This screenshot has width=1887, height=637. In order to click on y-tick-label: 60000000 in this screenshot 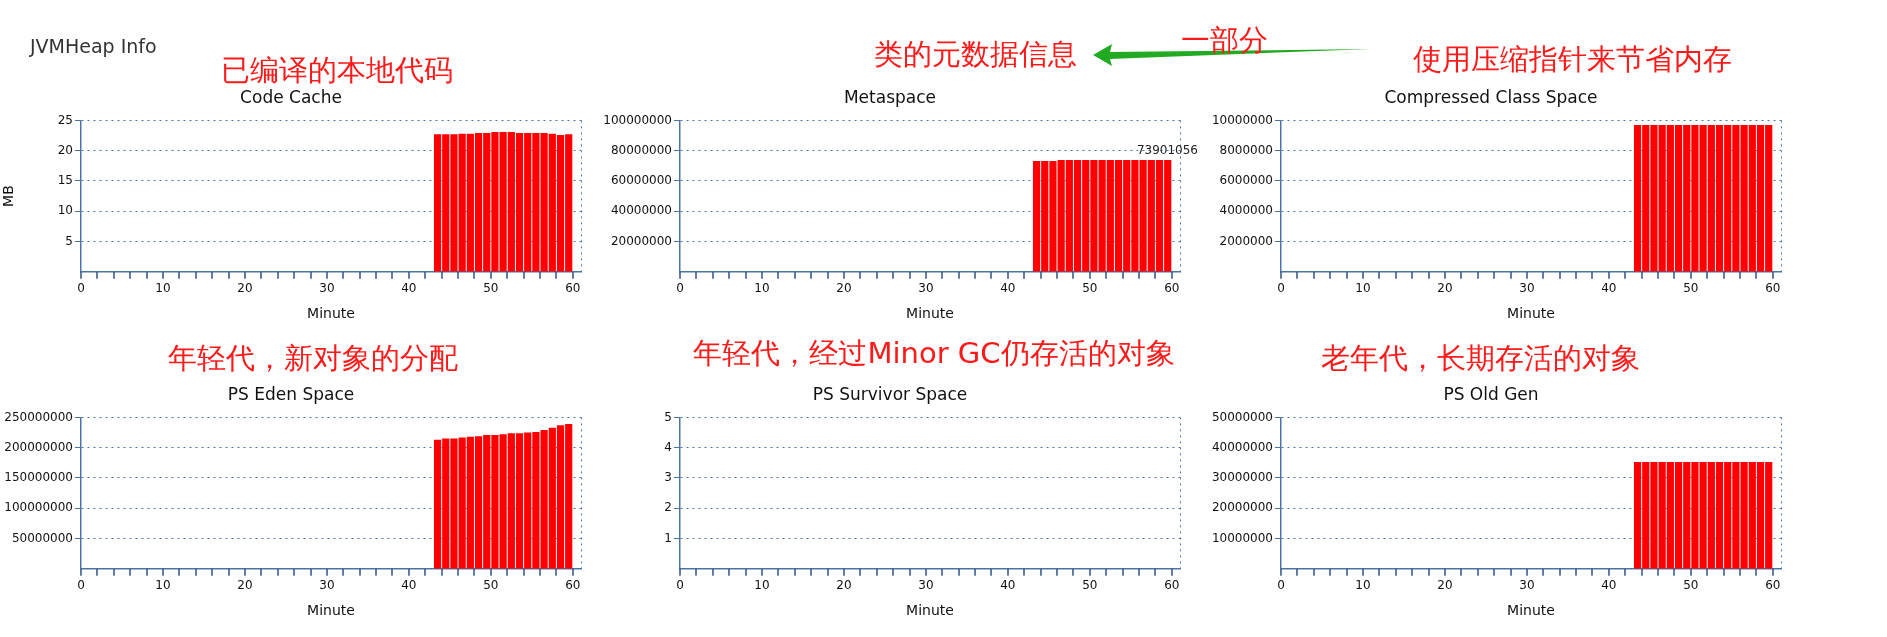, I will do `click(641, 180)`.